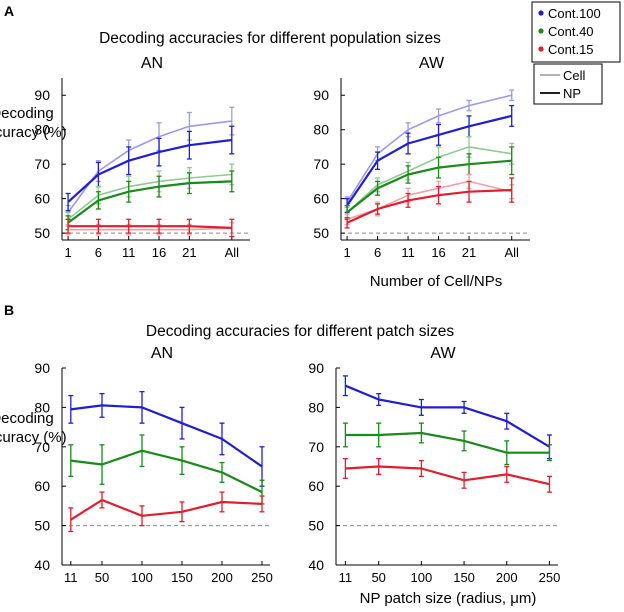  I want to click on b-aw-x-tick-label: 50, so click(378, 577).